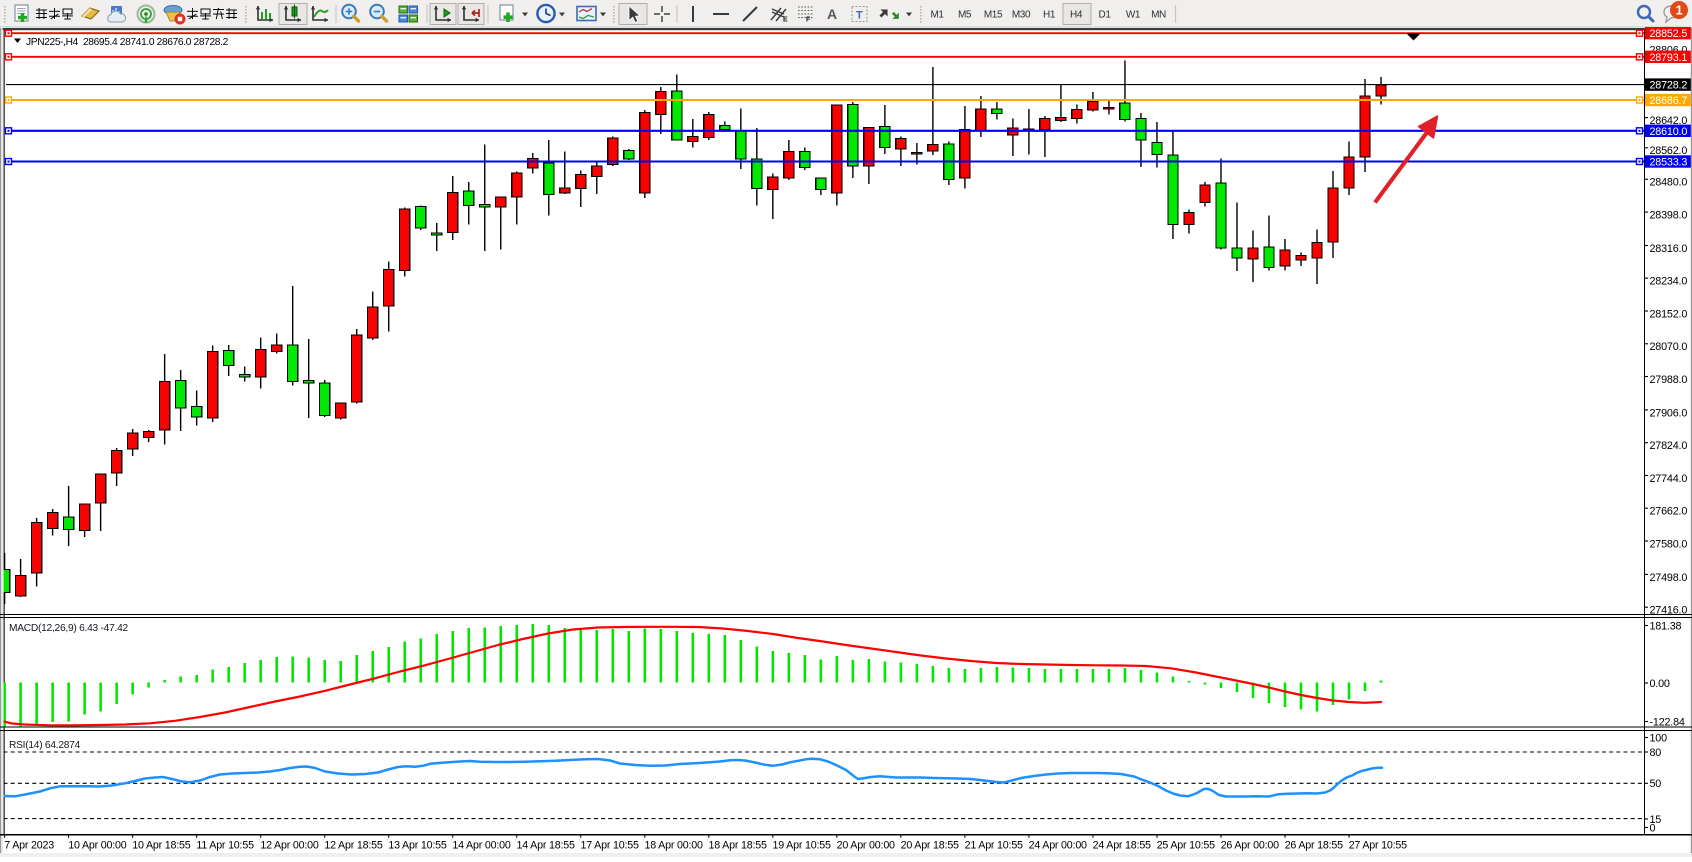  What do you see at coordinates (1669, 578) in the screenshot?
I see `svg-text: 27498.0` at bounding box center [1669, 578].